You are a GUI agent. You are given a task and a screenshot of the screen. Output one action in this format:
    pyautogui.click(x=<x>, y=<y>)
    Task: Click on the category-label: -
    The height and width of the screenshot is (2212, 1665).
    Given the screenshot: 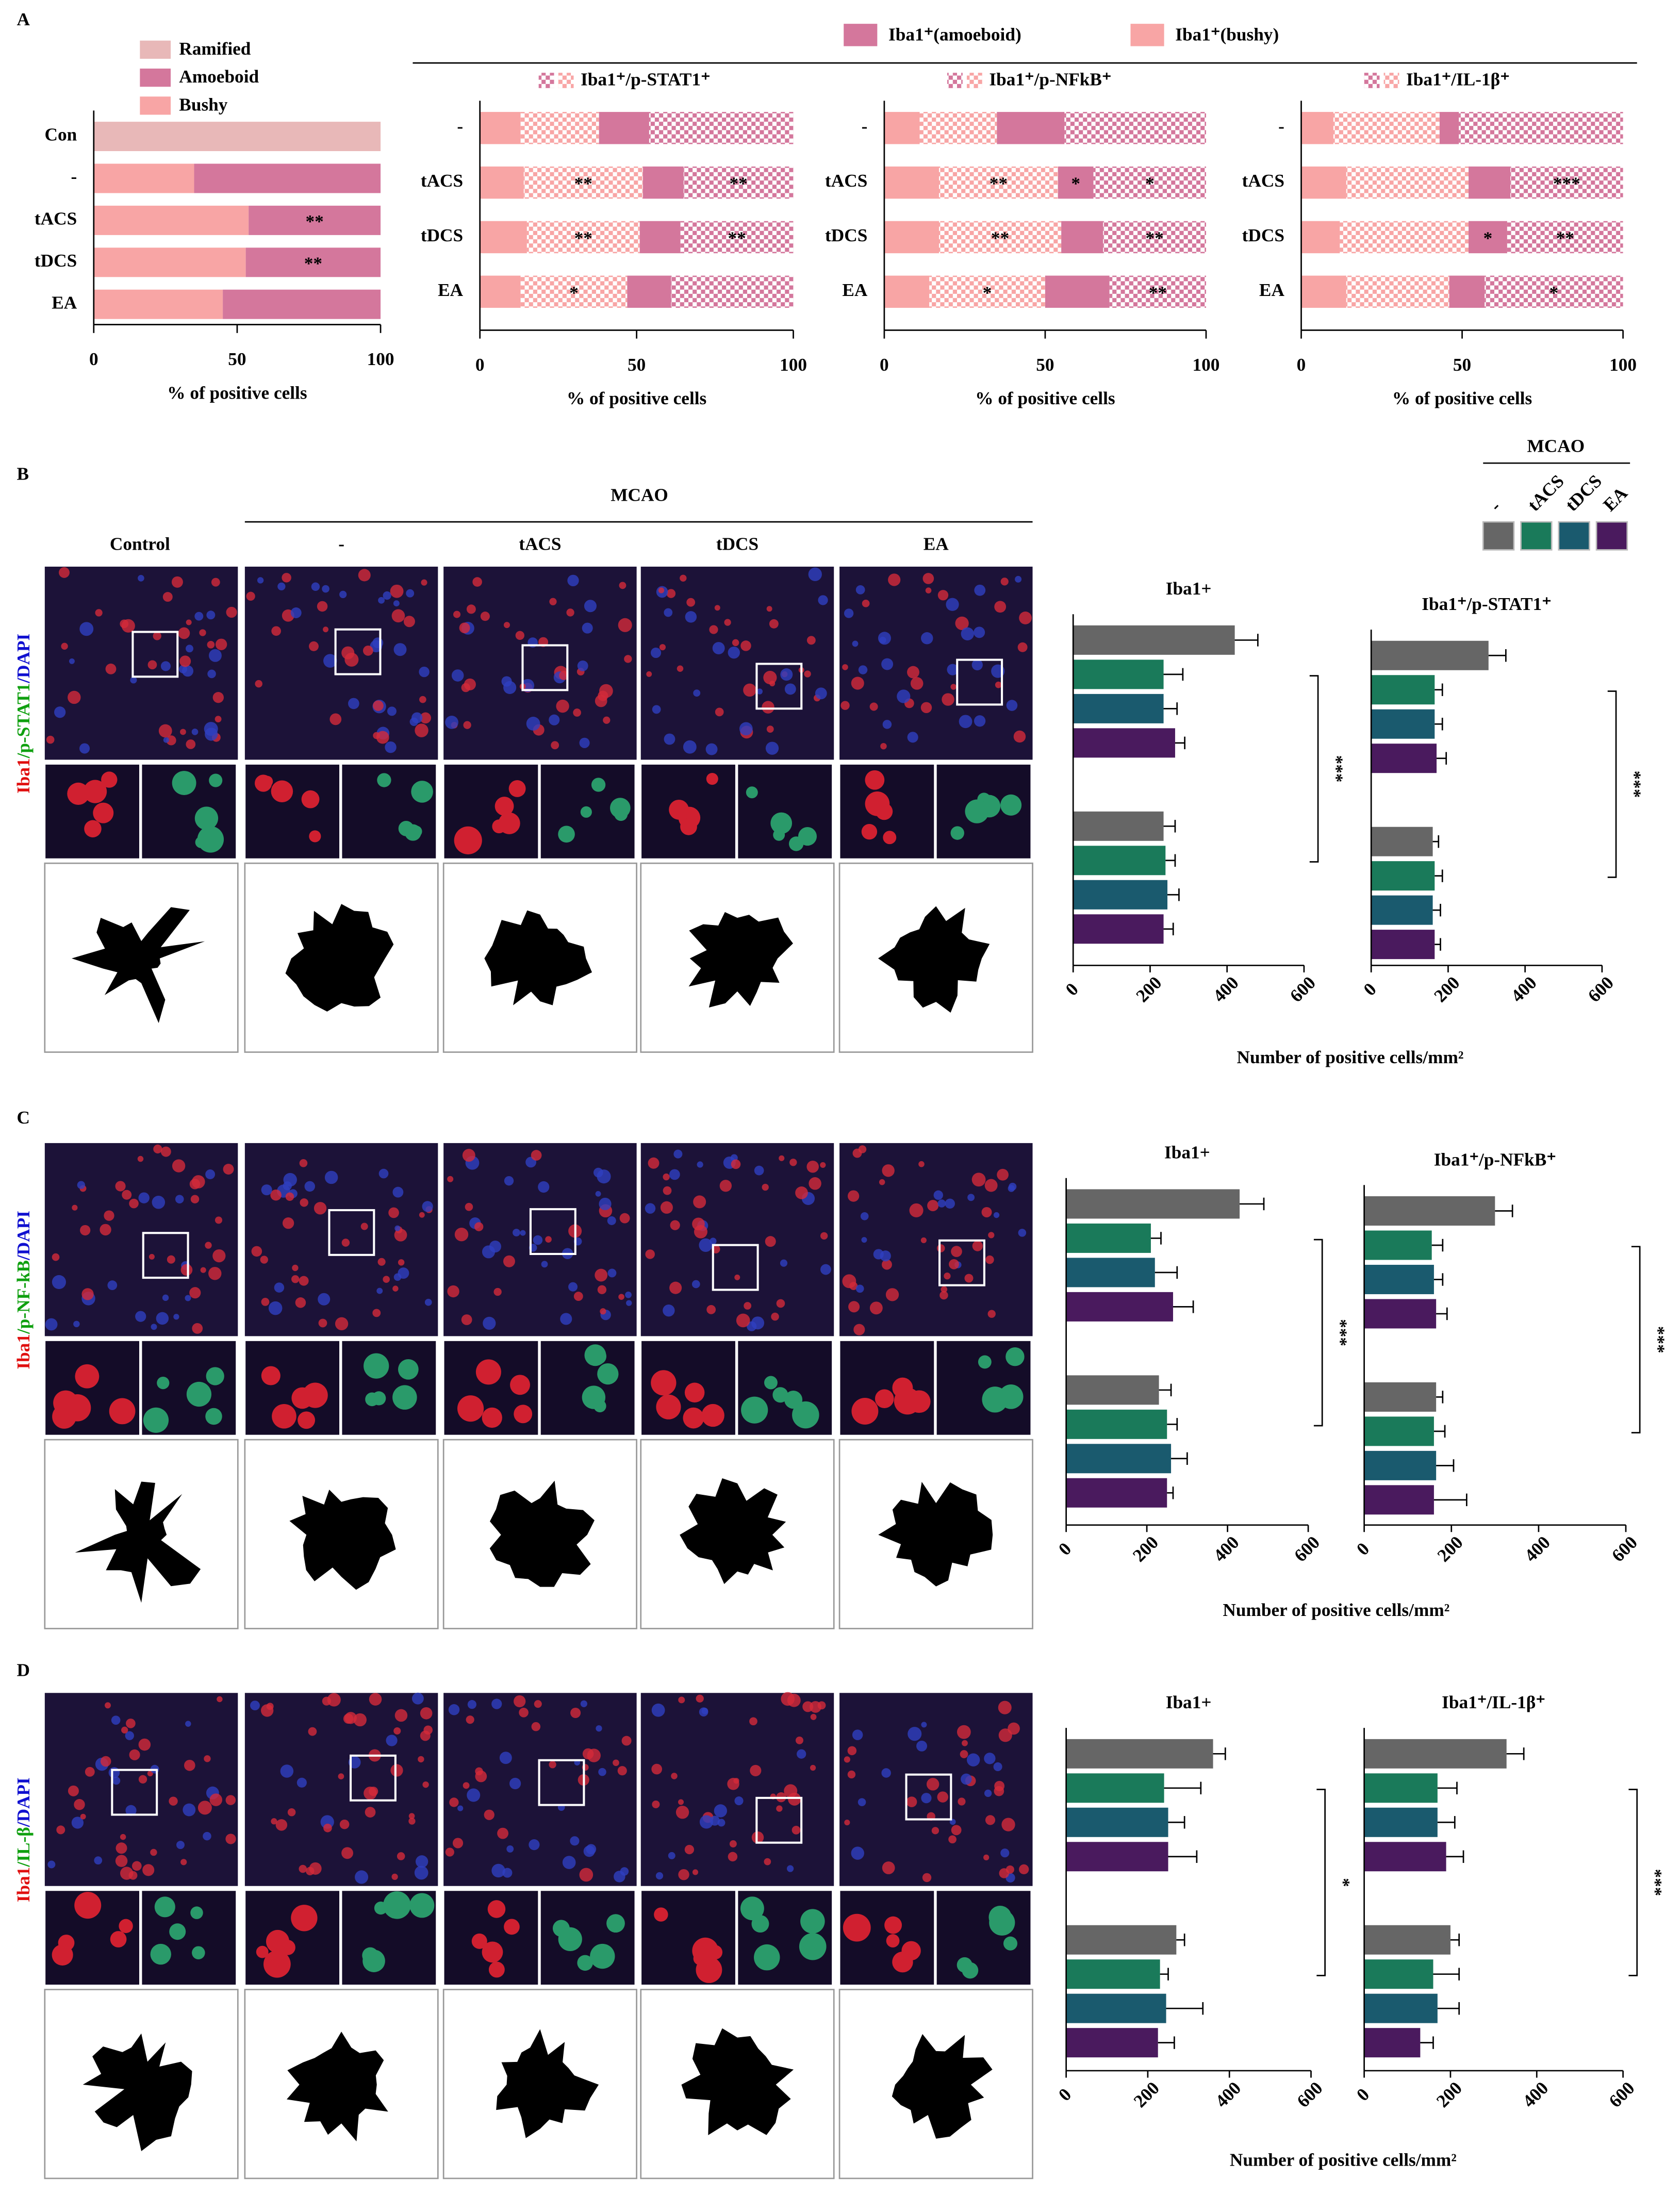 What is the action you would take?
    pyautogui.click(x=460, y=126)
    